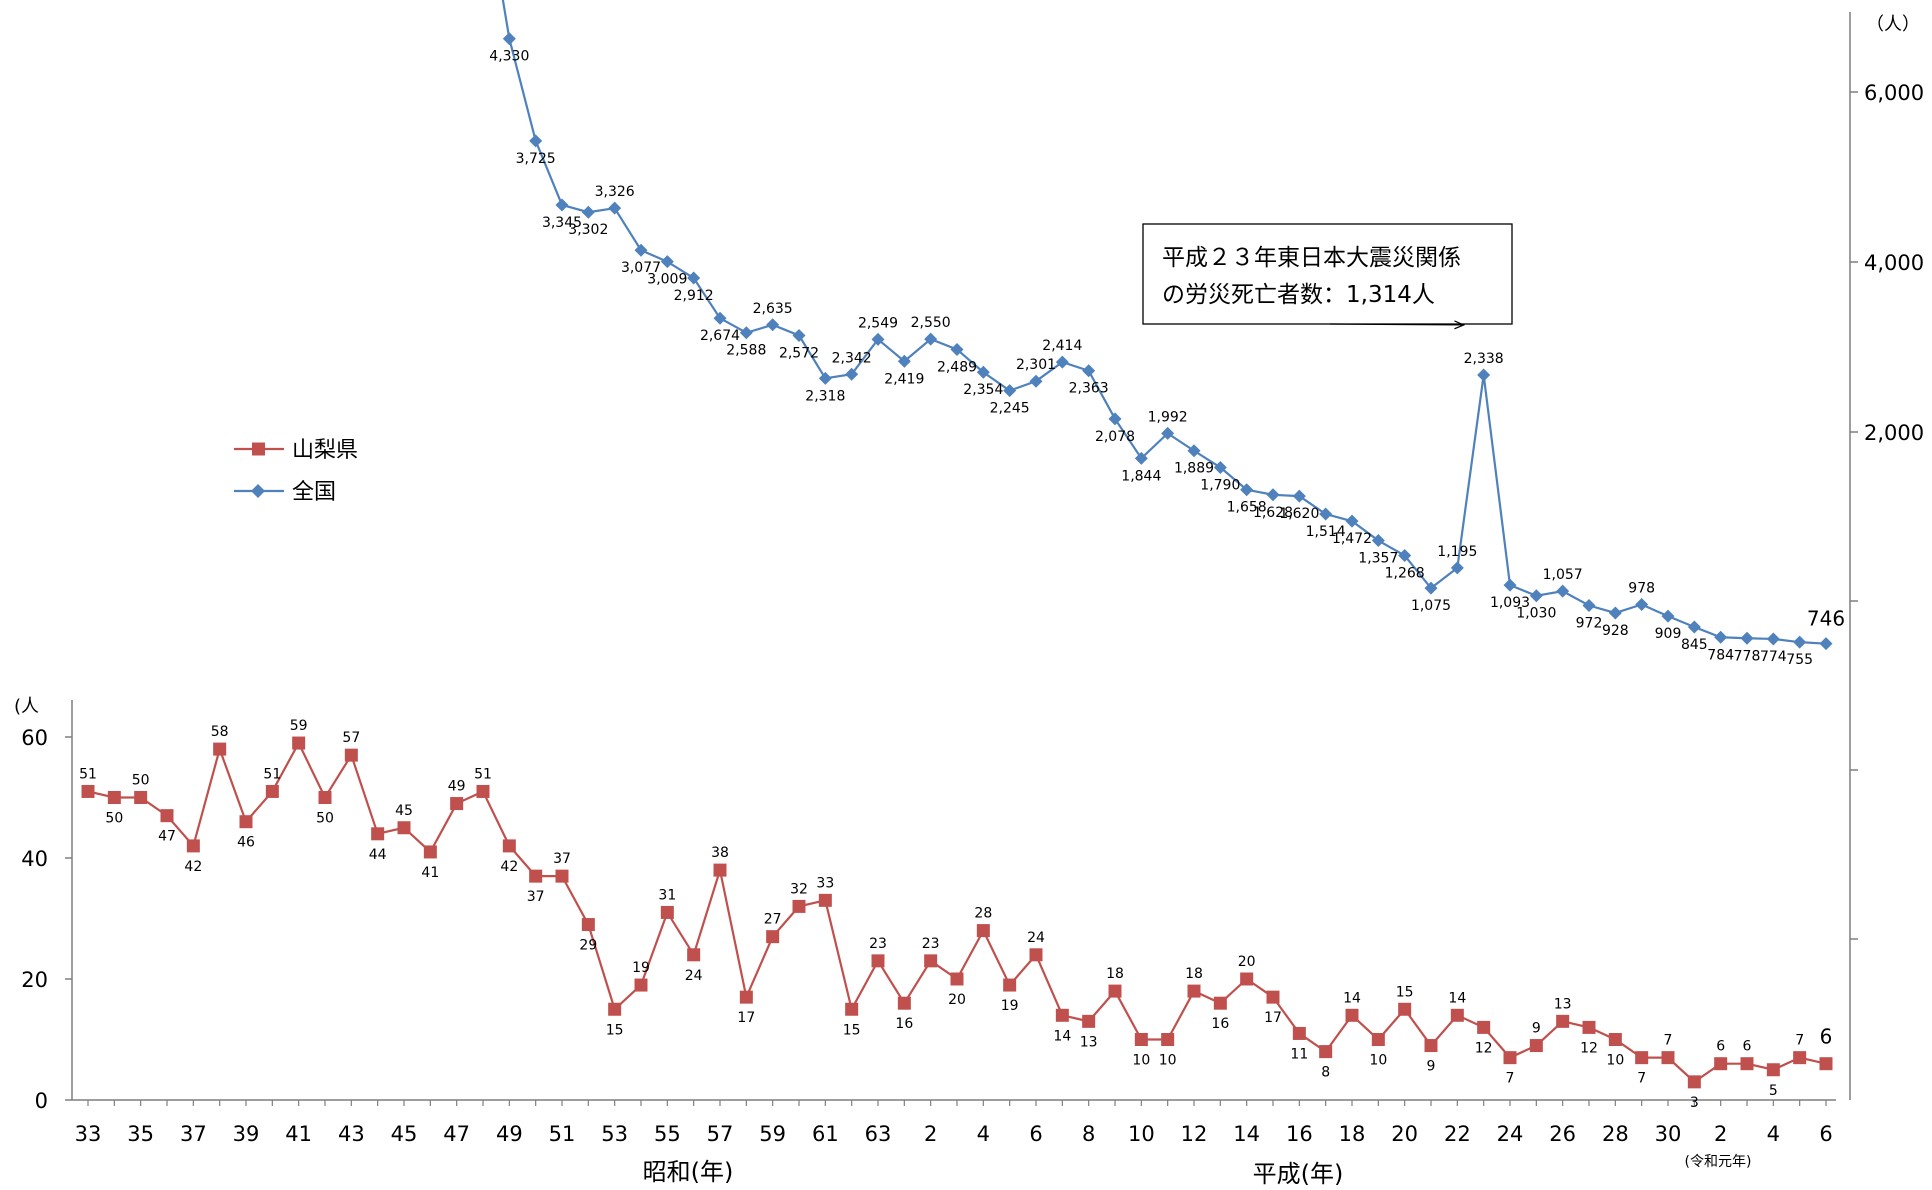 Image resolution: width=1932 pixels, height=1190 pixels. Describe the element at coordinates (1894, 93) in the screenshot. I see `right-axis-tick-label: 6,000` at that location.